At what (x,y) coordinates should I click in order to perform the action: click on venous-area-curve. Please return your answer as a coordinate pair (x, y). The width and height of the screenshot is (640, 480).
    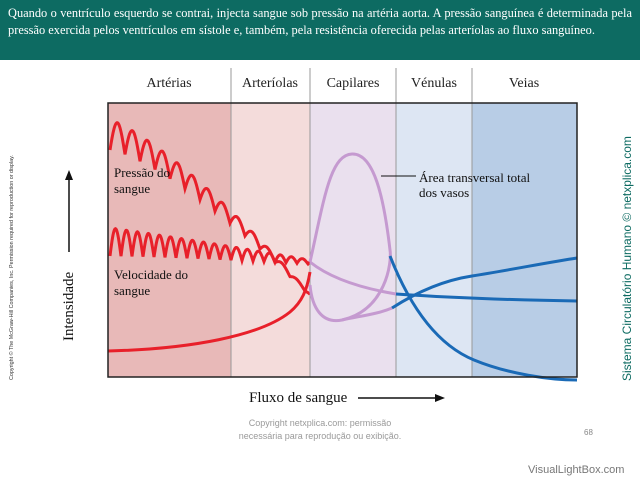
    Looking at the image, I should click on (486, 297).